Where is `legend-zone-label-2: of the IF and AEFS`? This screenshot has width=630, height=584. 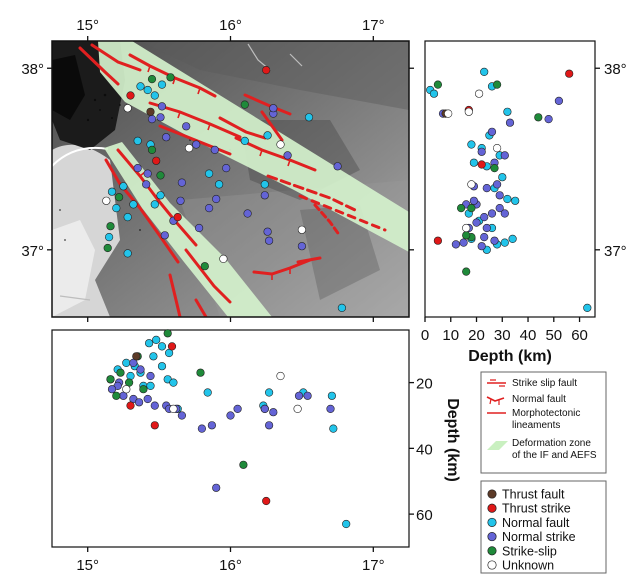 legend-zone-label-2: of the IF and AEFS is located at coordinates (554, 455).